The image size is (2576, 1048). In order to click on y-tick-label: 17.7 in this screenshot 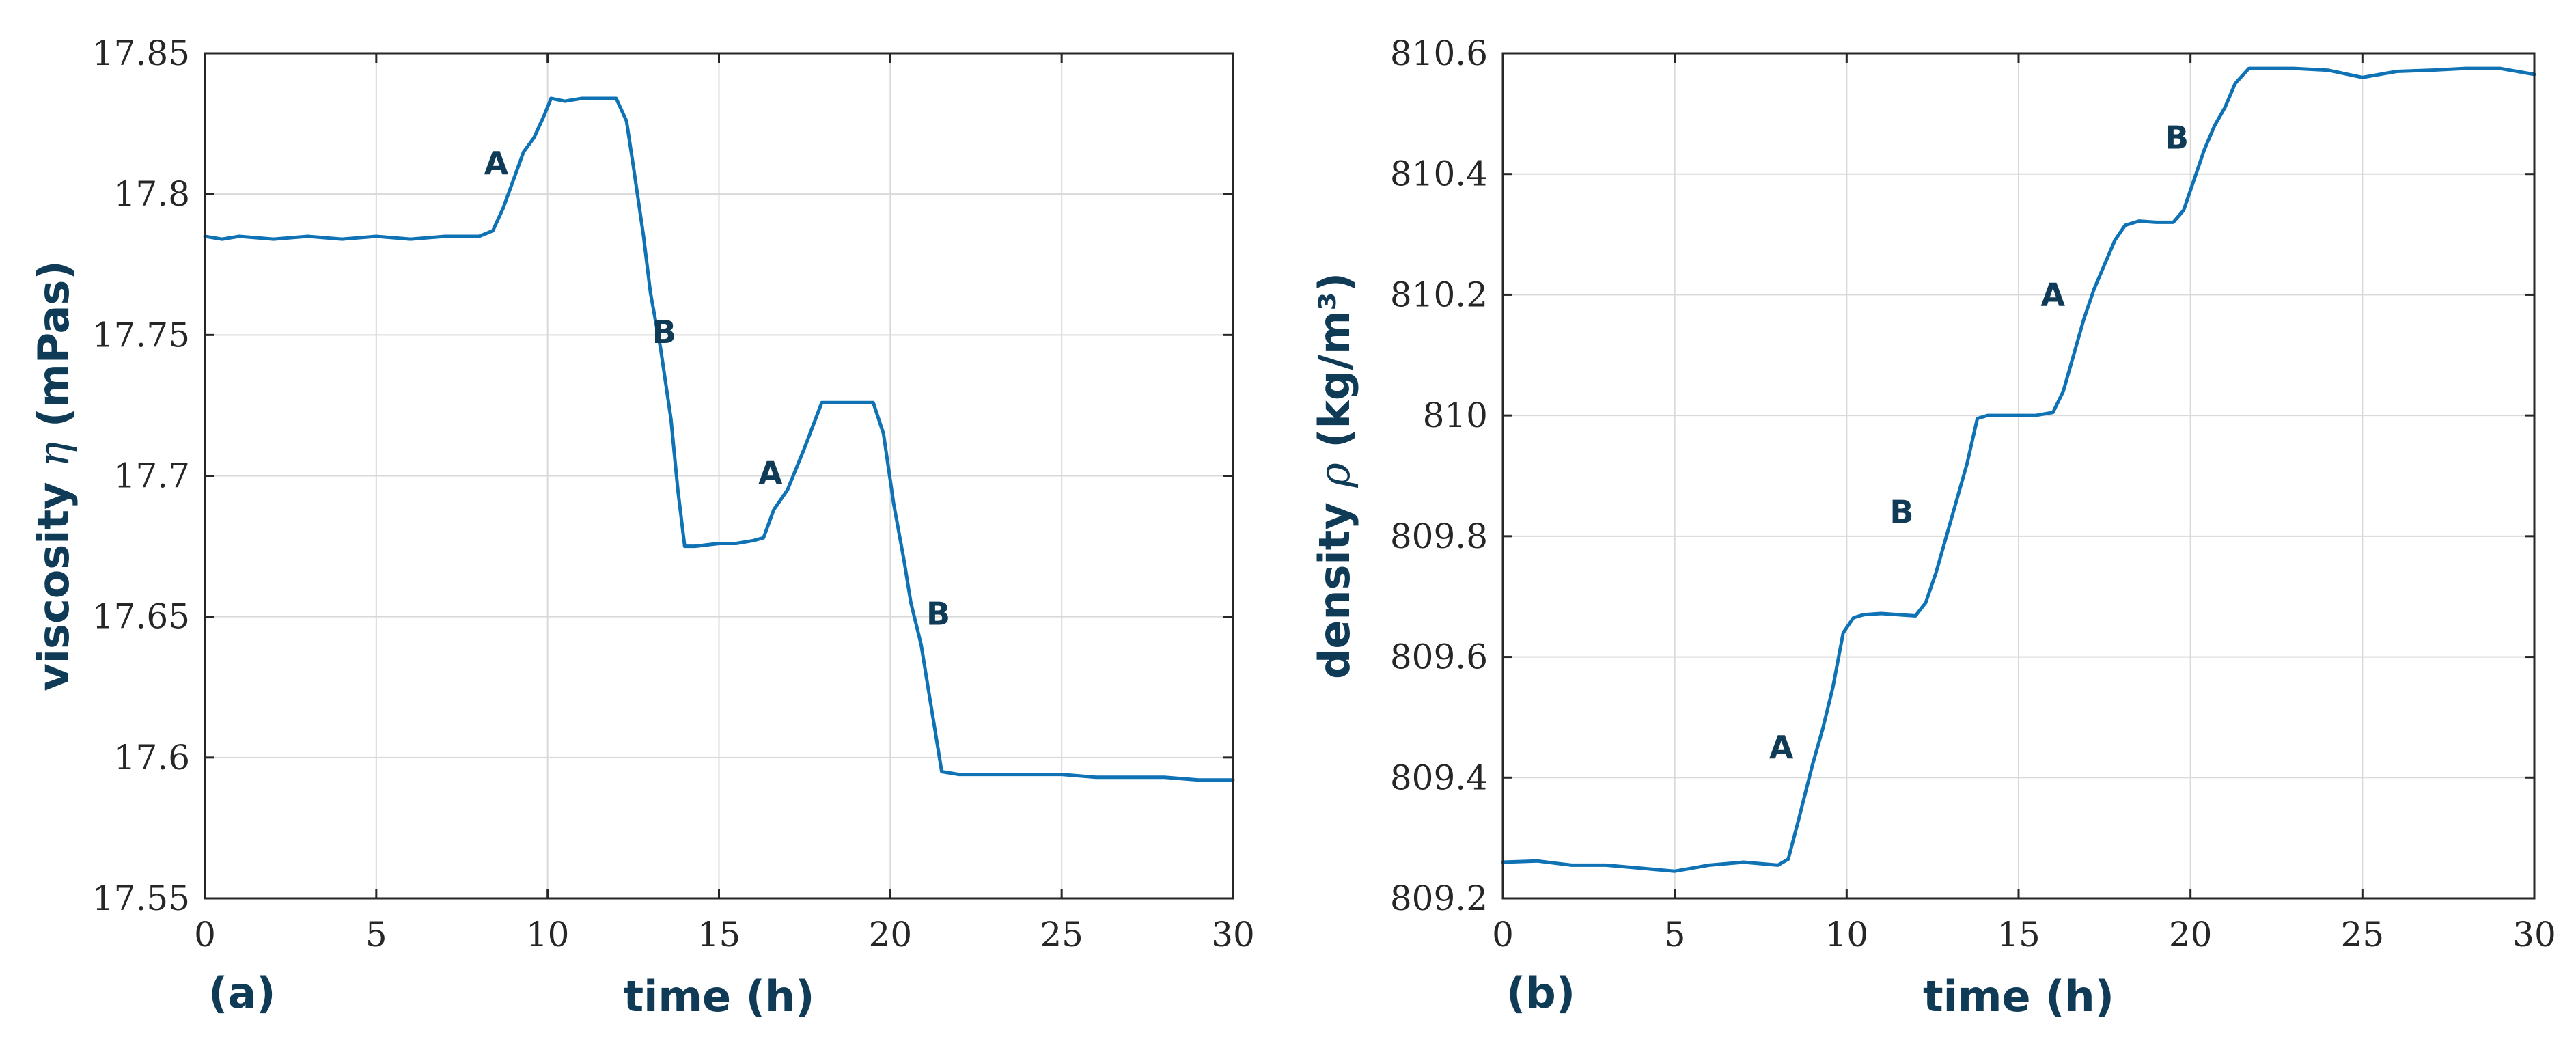, I will do `click(152, 476)`.